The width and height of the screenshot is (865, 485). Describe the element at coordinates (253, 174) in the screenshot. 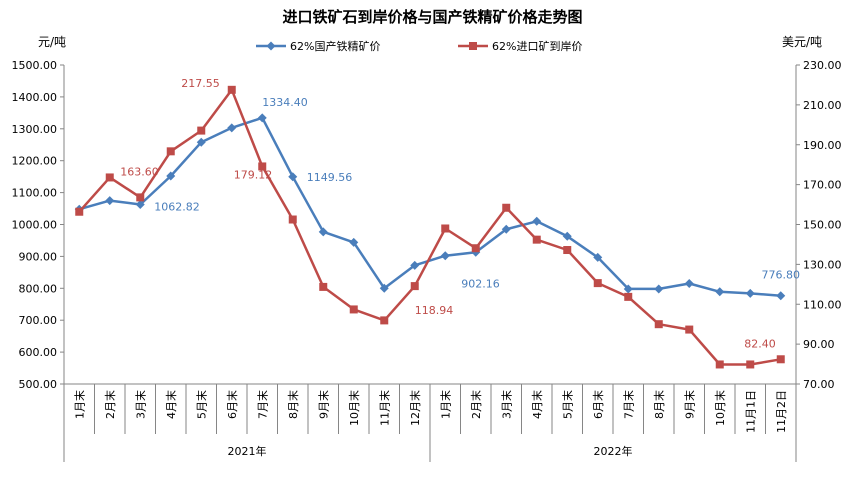

I see `data-label: 179.12` at that location.